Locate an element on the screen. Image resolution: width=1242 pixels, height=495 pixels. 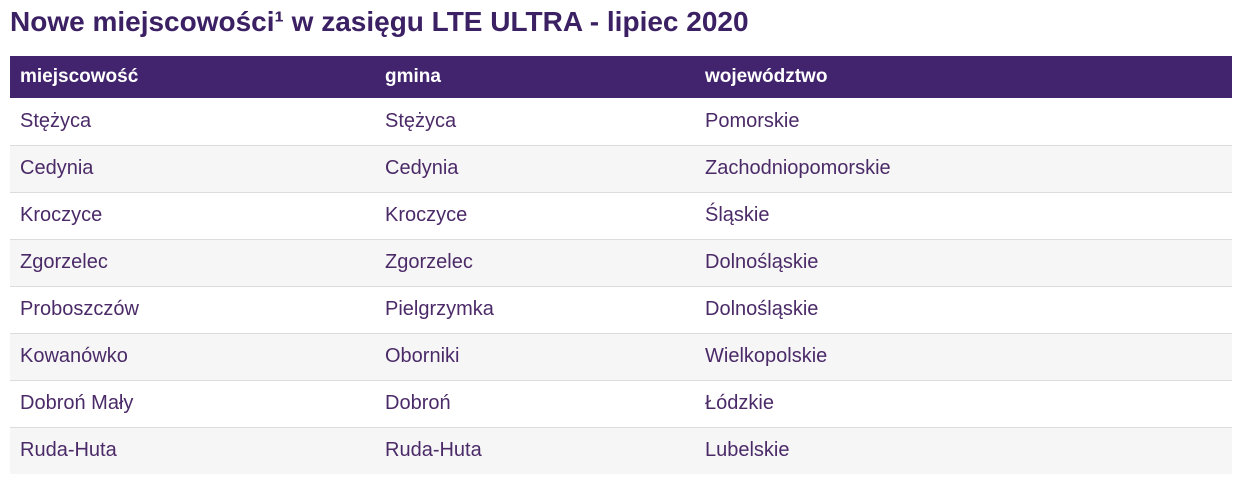
table-cell: Dobroń is located at coordinates (535, 403).